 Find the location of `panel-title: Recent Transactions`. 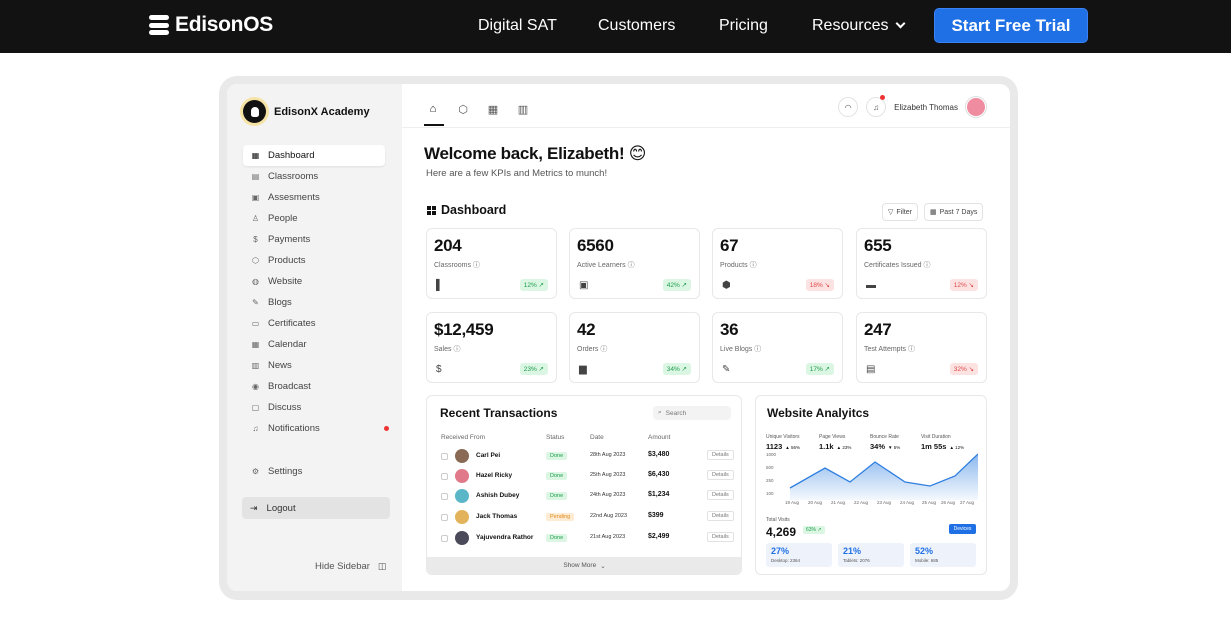

panel-title: Recent Transactions is located at coordinates (499, 413).